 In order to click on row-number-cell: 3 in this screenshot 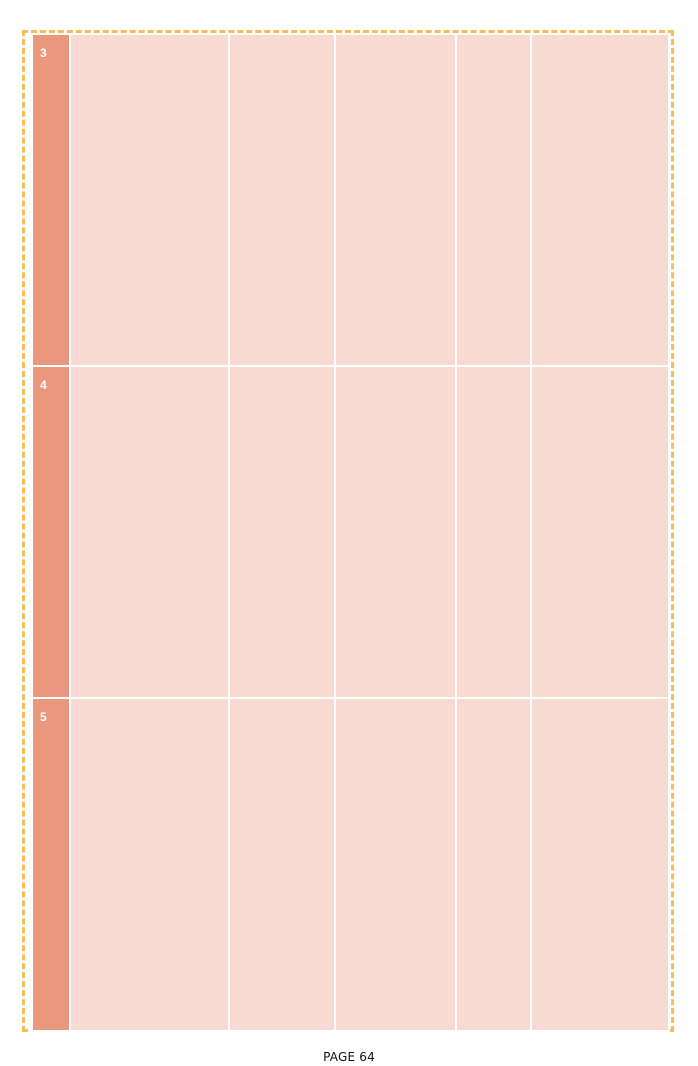, I will do `click(51, 200)`.